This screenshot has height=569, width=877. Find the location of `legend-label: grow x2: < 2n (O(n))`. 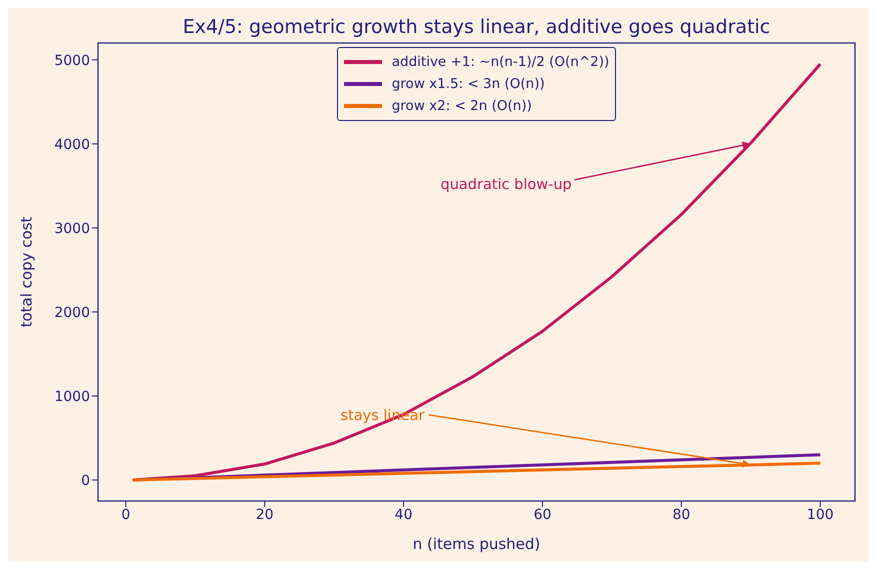

legend-label: grow x2: < 2n (O(n)) is located at coordinates (462, 106).